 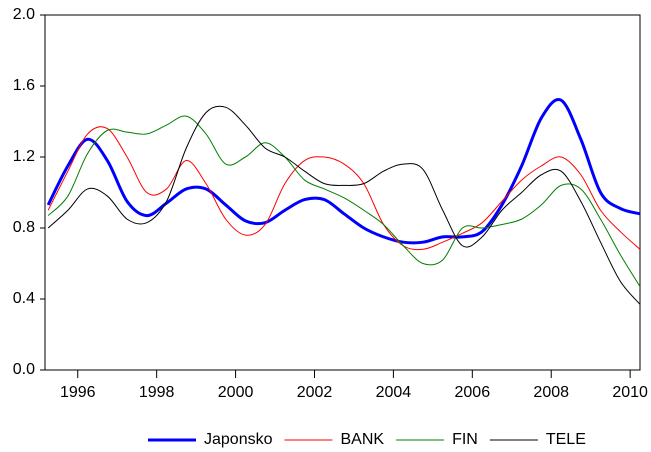 What do you see at coordinates (24, 227) in the screenshot?
I see `y-tick-label: 0.8` at bounding box center [24, 227].